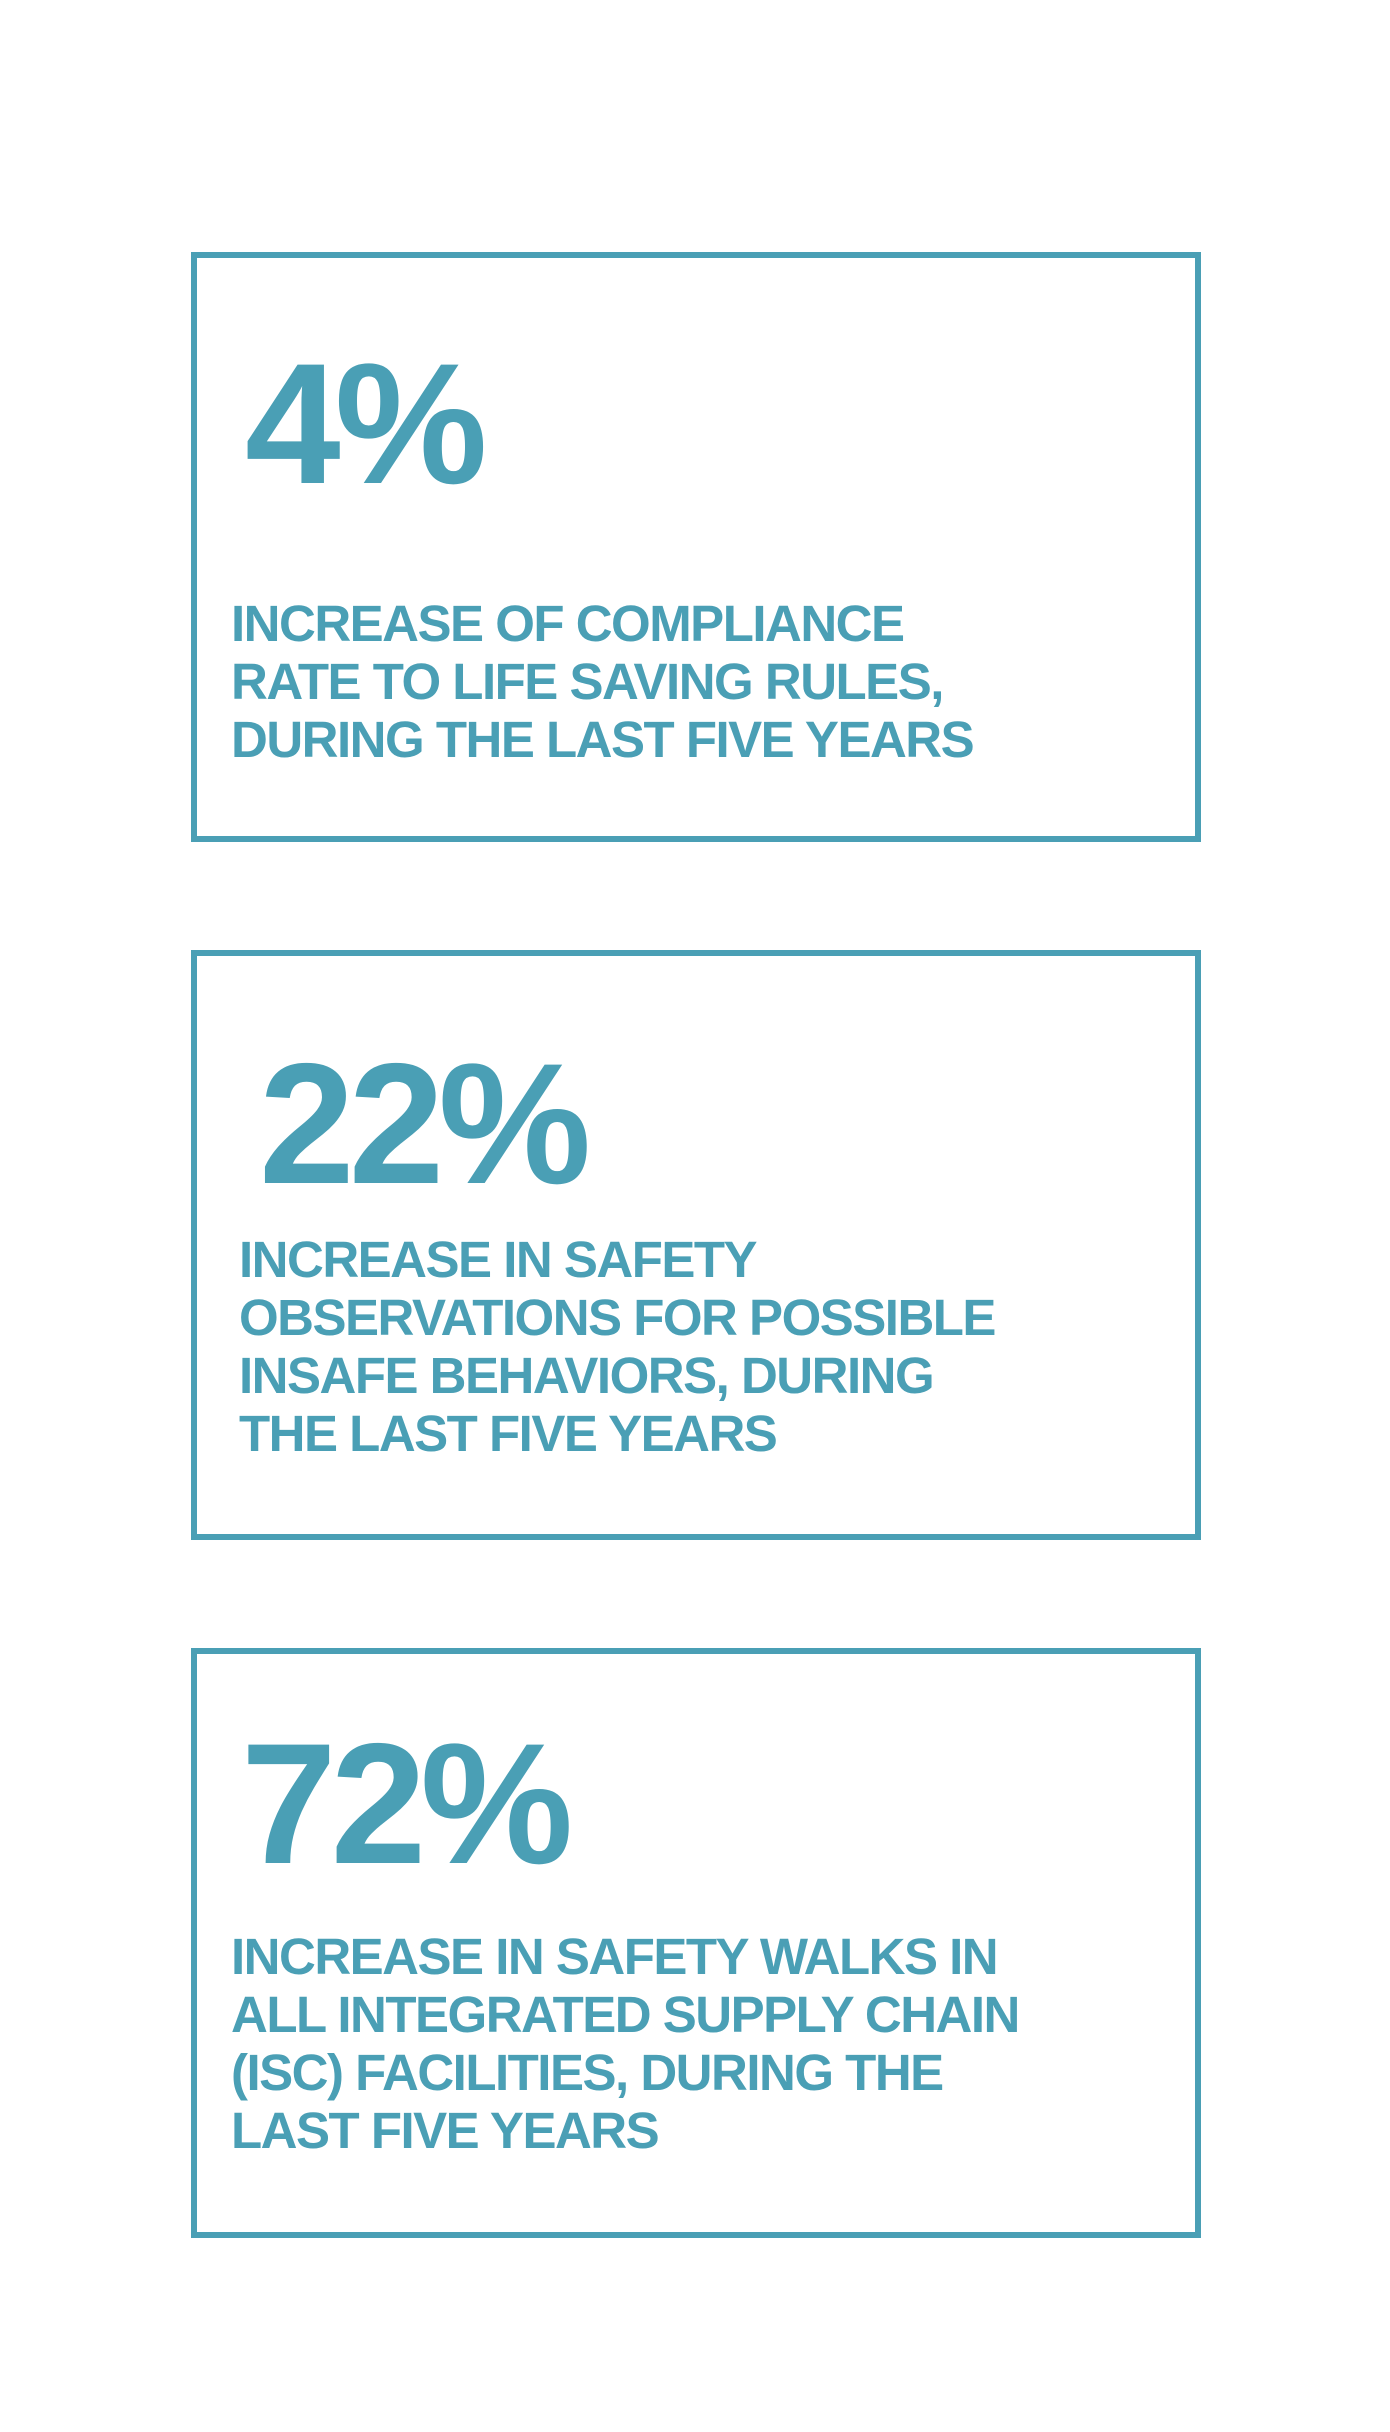  I want to click on stat-description-line: RATE TO LIFE SAVING RULES,, so click(587, 681).